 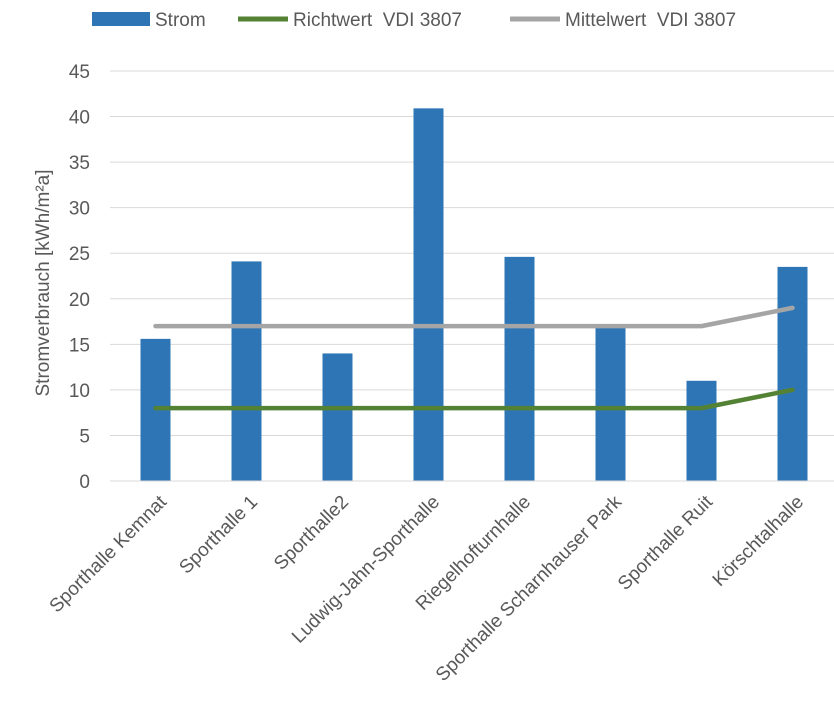 What do you see at coordinates (650, 20) in the screenshot?
I see `legend-label: Mittelwert VDI 3807` at bounding box center [650, 20].